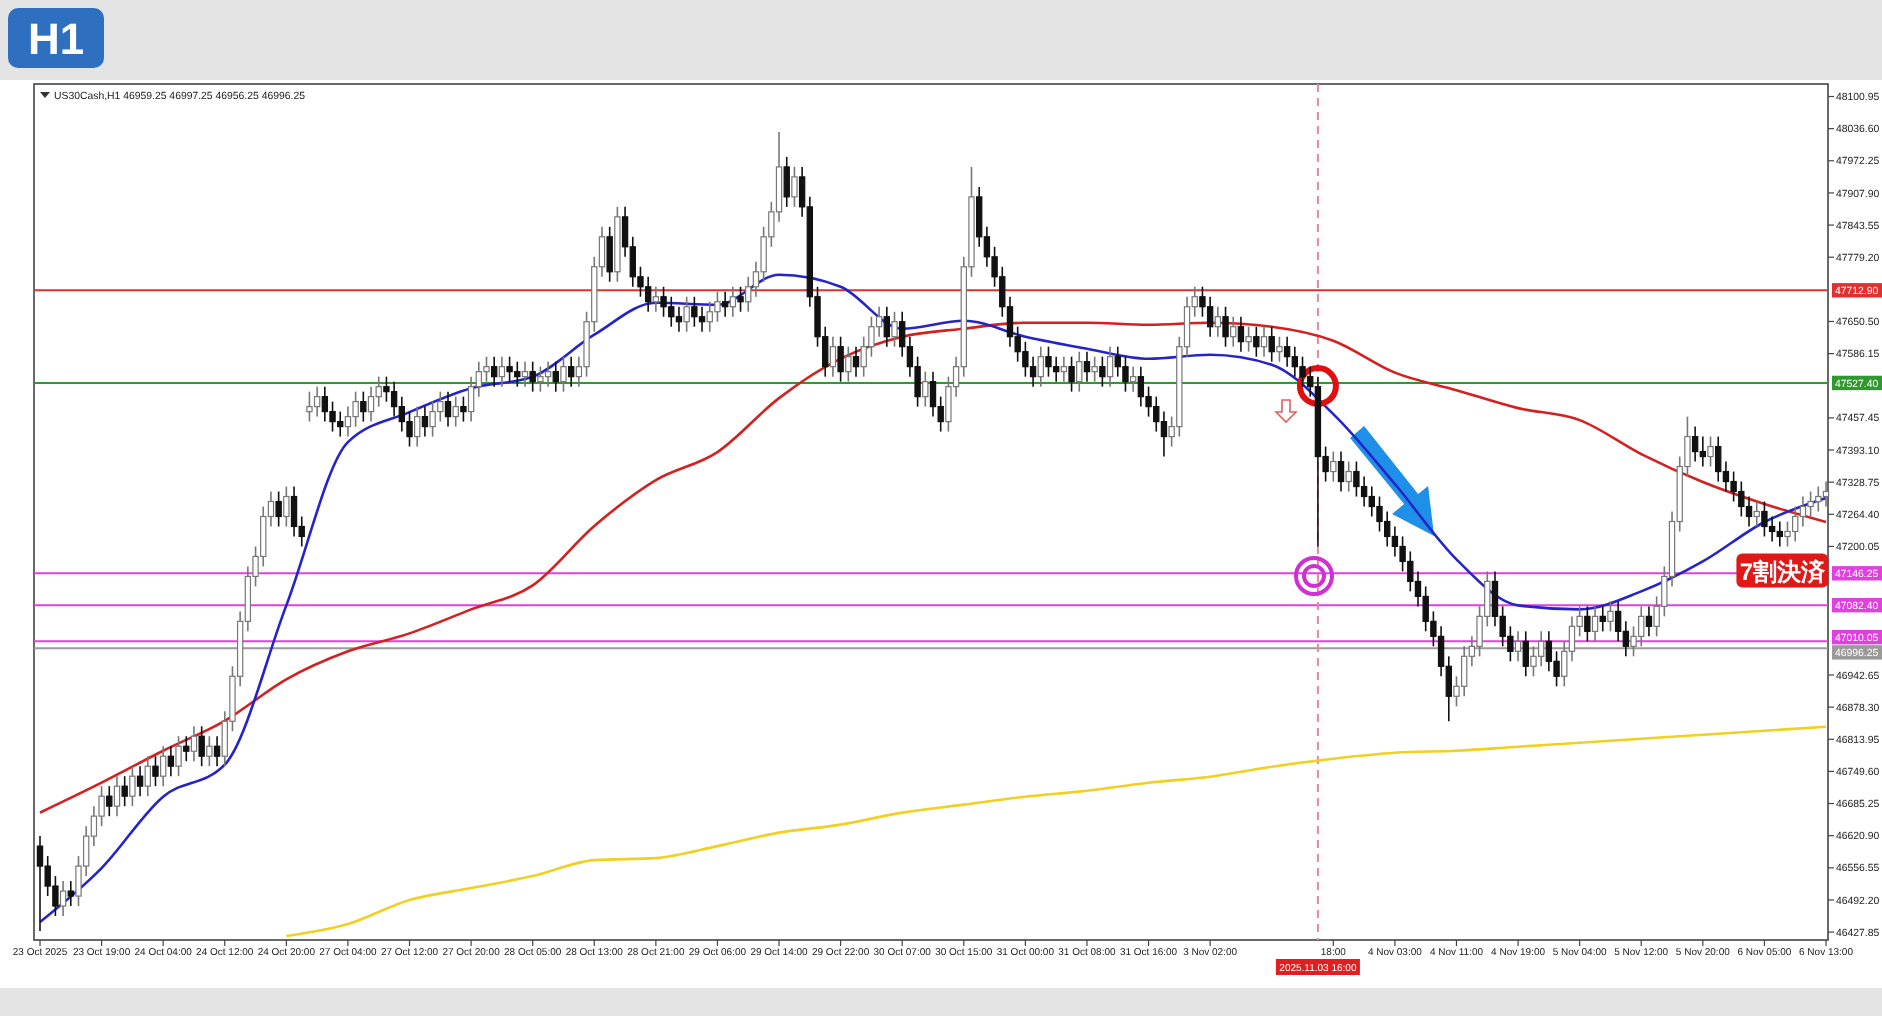  Describe the element at coordinates (1783, 572) in the screenshot. I see `annotation: 7割決済` at that location.